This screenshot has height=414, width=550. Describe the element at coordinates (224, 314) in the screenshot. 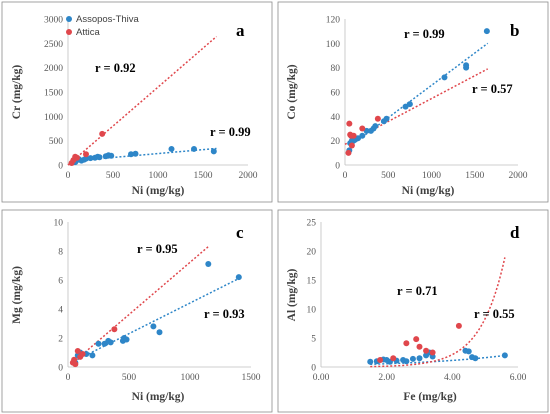

I see `panel-c-series-attica-r-label: r = 0.93` at that location.